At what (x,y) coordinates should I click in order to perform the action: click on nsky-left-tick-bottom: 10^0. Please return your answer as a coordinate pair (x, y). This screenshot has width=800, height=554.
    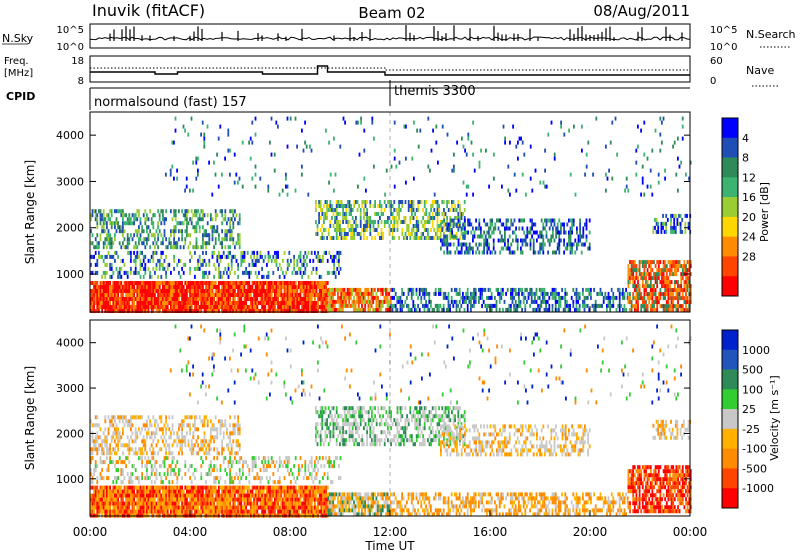
    Looking at the image, I should click on (70, 47).